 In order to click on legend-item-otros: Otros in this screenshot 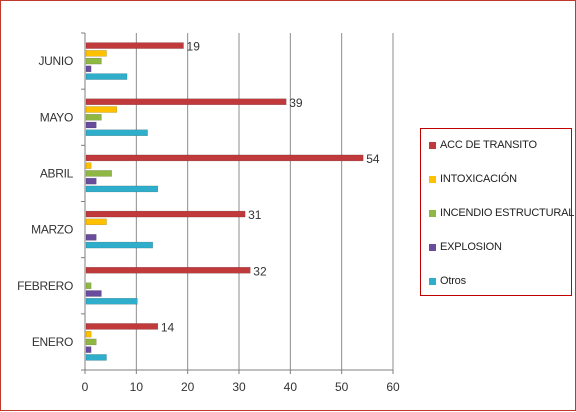, I will do `click(447, 281)`.